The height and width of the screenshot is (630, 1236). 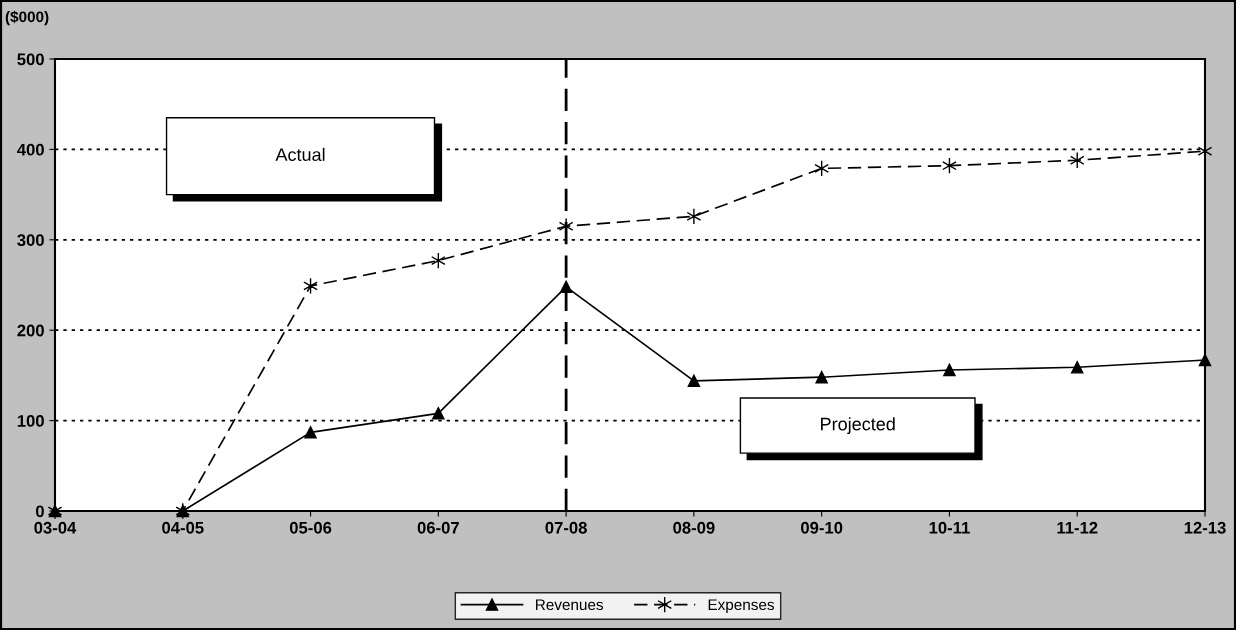 What do you see at coordinates (183, 527) in the screenshot?
I see `x-tick-label: 04-05` at bounding box center [183, 527].